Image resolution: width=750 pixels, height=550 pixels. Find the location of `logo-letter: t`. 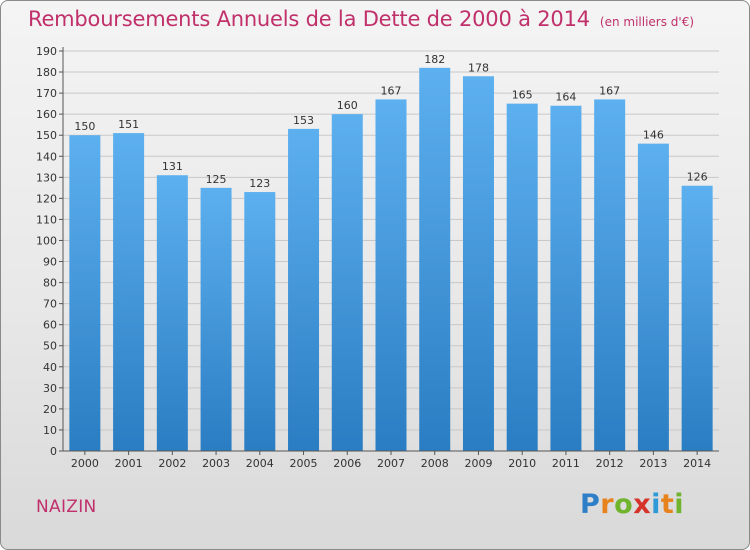

logo-letter: t is located at coordinates (667, 504).